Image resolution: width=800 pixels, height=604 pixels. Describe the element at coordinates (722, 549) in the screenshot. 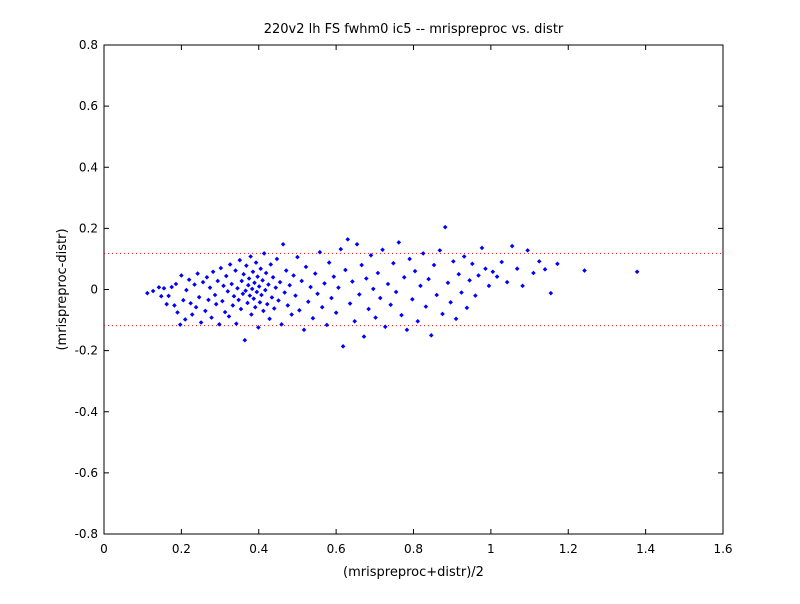

I see `x-tick-label: 1.6` at that location.